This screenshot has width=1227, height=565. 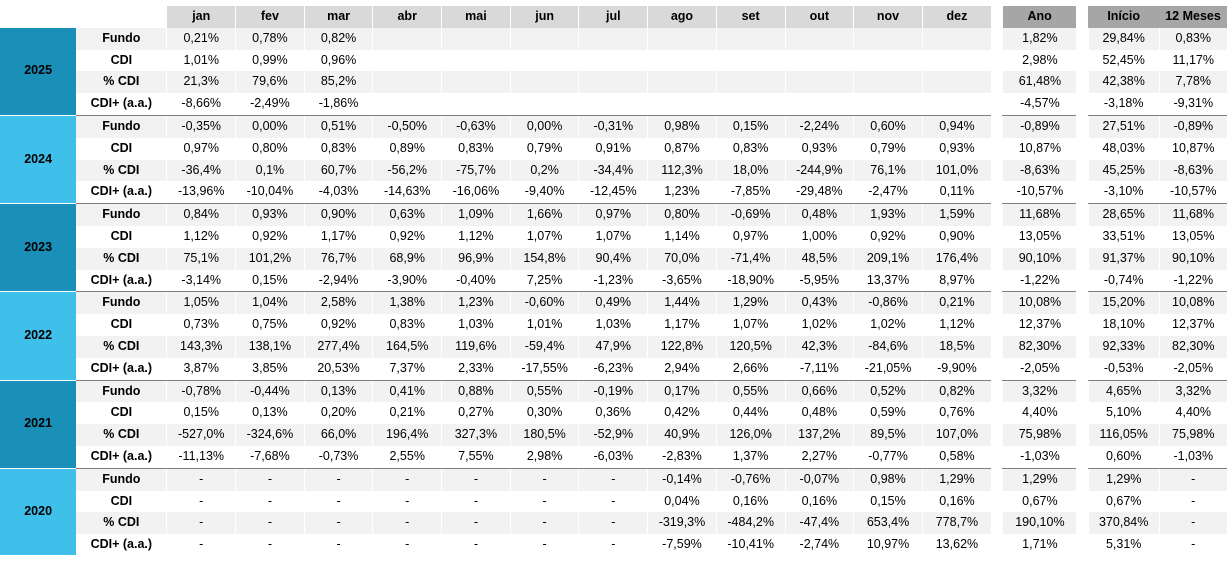 I want to click on month-value-cell: 0,80%, so click(x=682, y=214).